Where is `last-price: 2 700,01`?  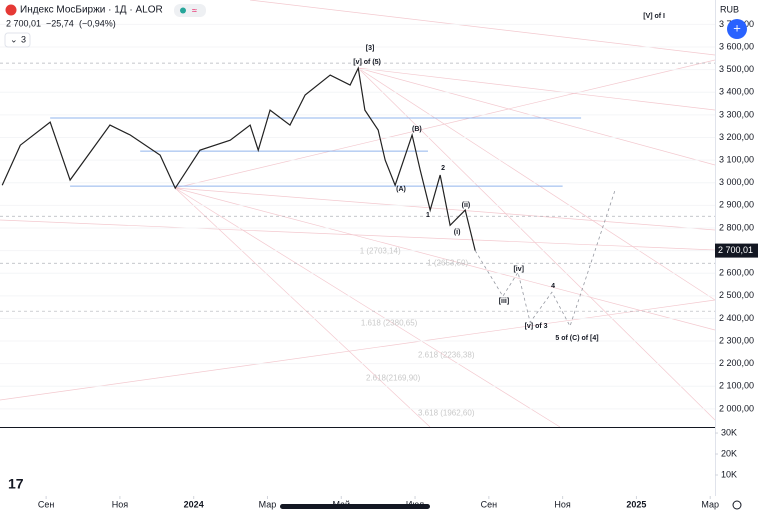
last-price: 2 700,01 is located at coordinates (23, 23).